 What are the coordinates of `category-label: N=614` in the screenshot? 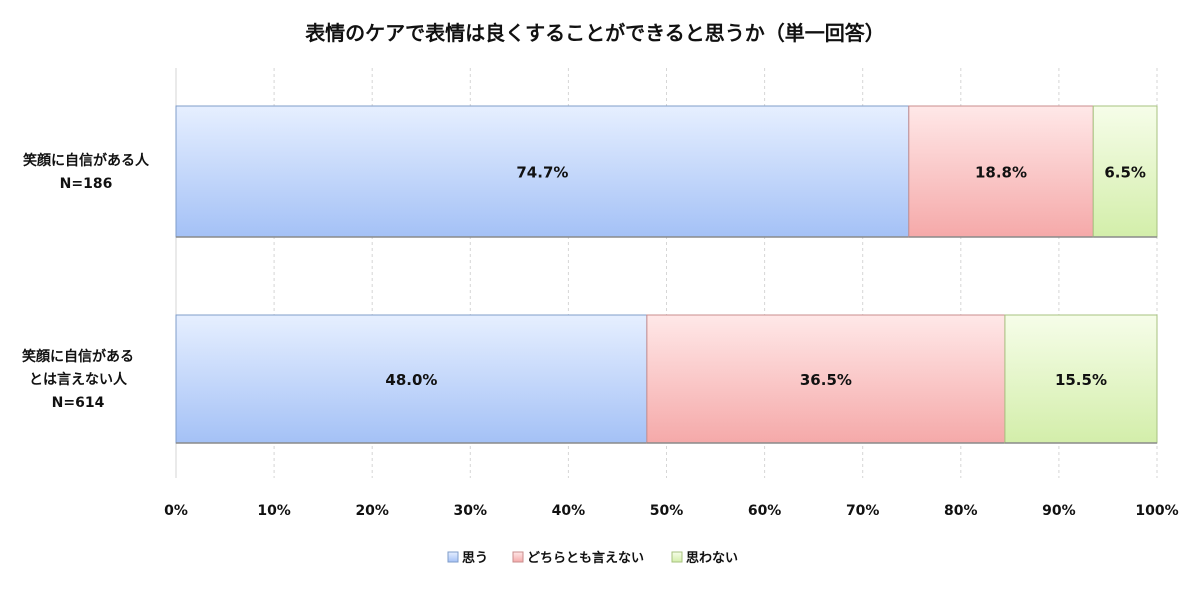 It's located at (78, 403).